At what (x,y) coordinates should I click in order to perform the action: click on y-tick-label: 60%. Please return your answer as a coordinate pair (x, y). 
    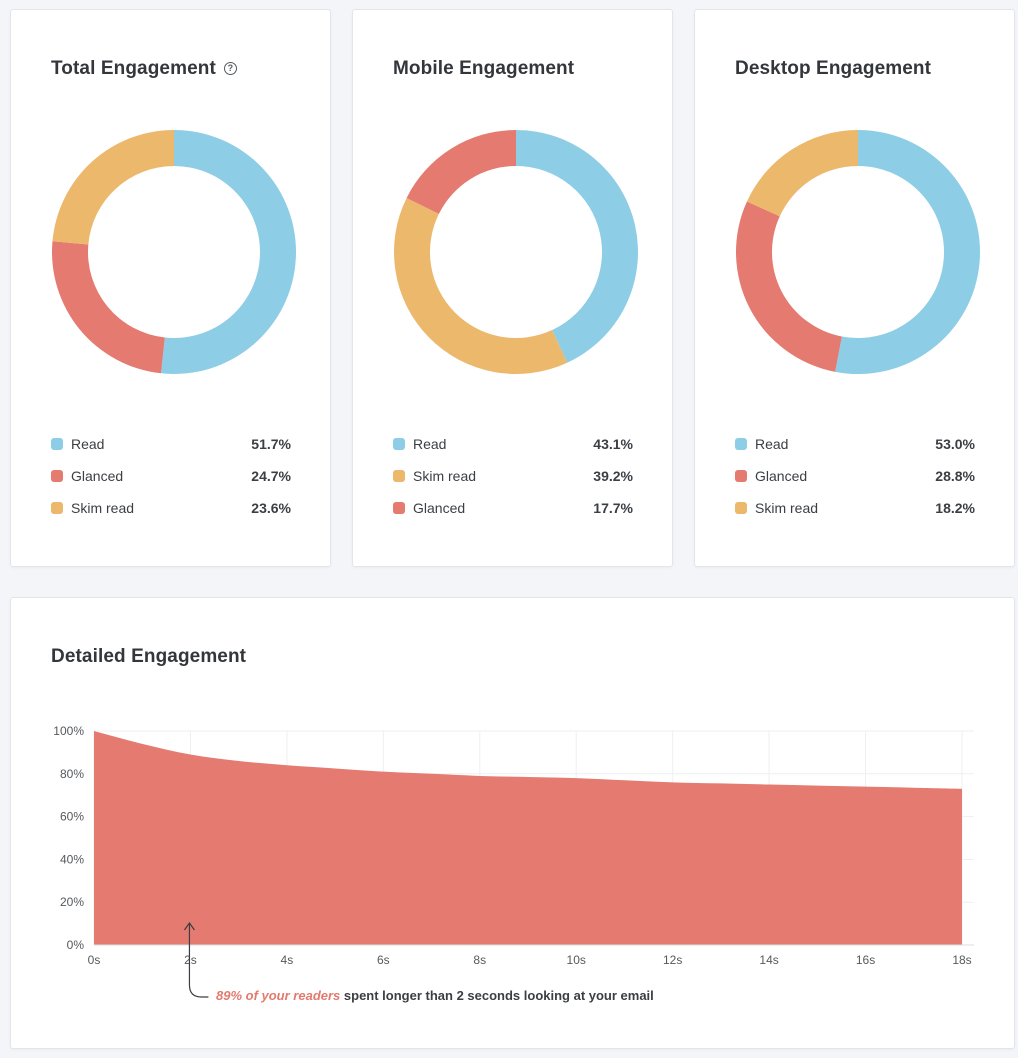
    Looking at the image, I should click on (72, 817).